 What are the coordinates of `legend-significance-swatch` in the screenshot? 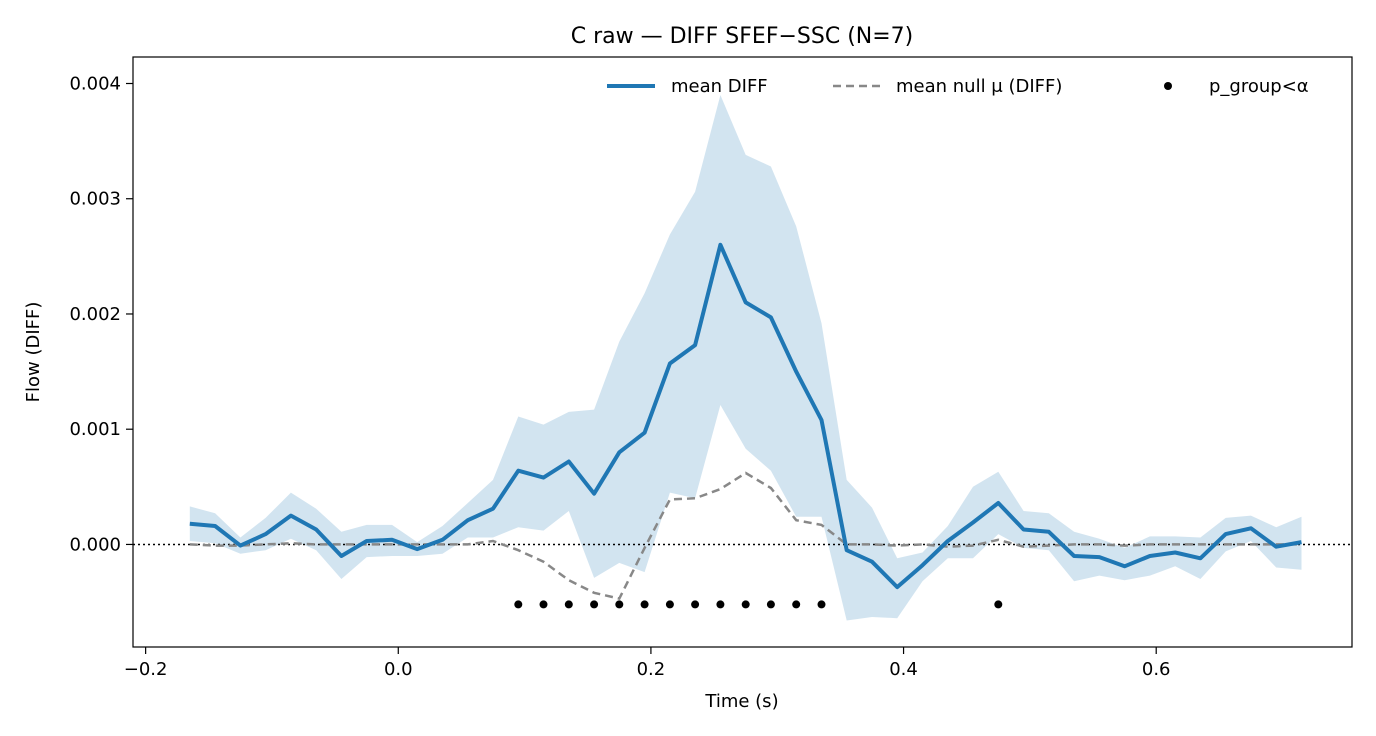 It's located at (1168, 86).